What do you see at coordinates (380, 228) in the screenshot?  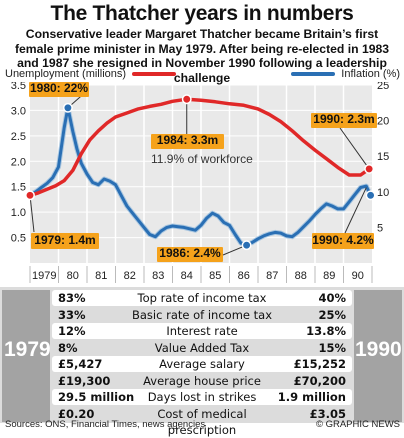 I see `y-right-tick-label: 5` at bounding box center [380, 228].